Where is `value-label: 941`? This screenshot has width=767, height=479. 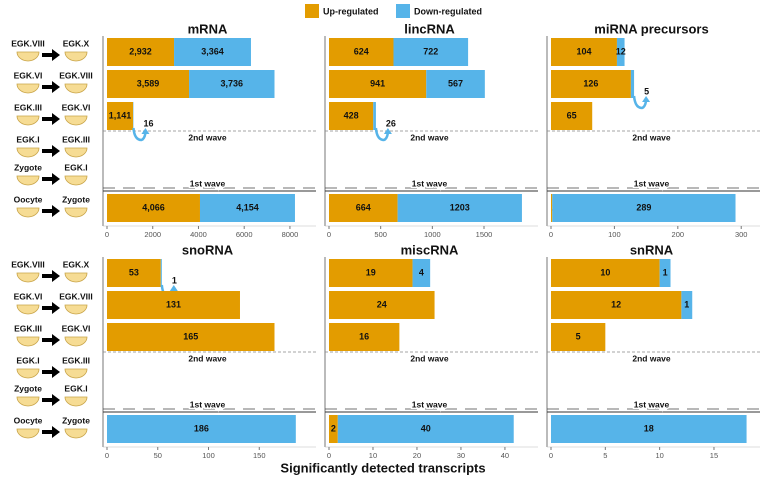
value-label: 941 is located at coordinates (377, 83).